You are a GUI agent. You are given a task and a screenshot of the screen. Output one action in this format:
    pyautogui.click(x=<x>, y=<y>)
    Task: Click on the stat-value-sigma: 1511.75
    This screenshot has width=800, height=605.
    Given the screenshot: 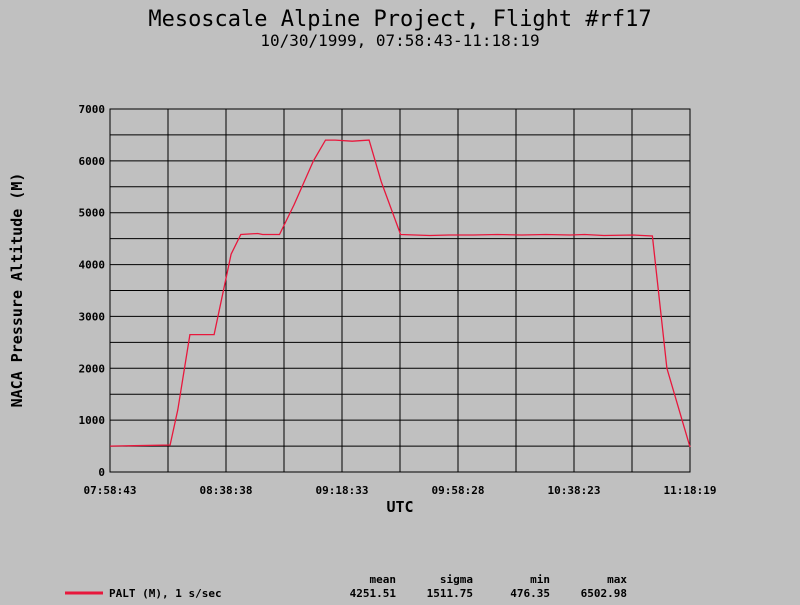 What is the action you would take?
    pyautogui.click(x=450, y=593)
    